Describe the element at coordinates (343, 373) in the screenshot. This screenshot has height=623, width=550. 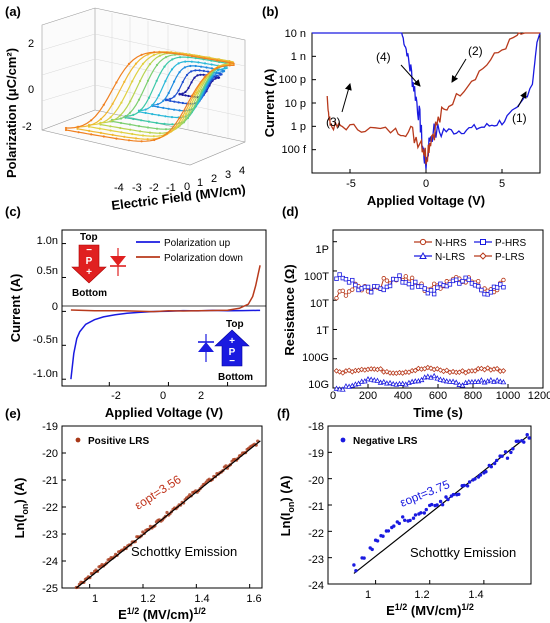
I see `marker-diamond` at that location.